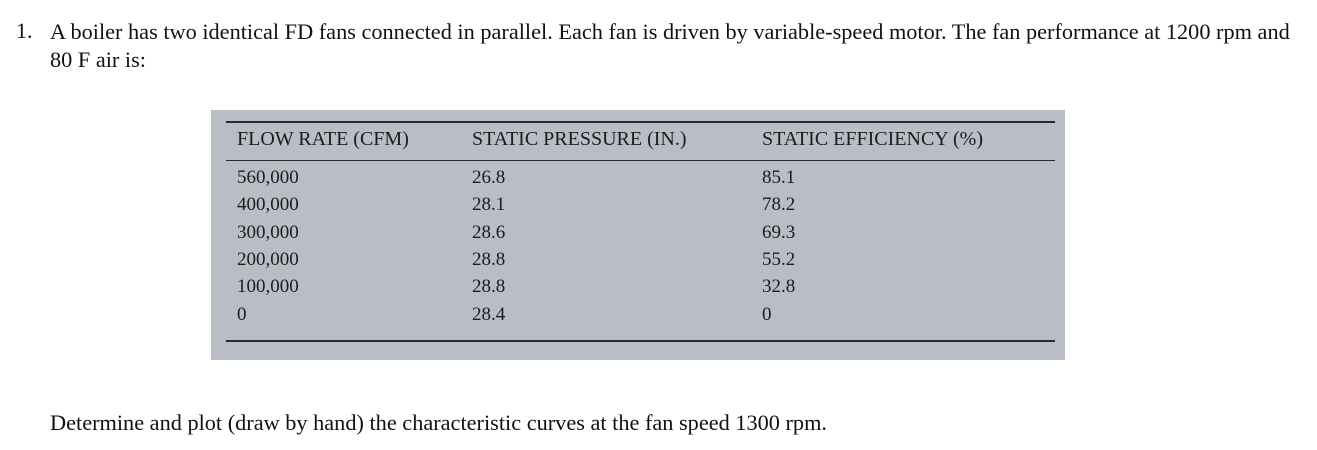  I want to click on table-cell: 100,000, so click(268, 287).